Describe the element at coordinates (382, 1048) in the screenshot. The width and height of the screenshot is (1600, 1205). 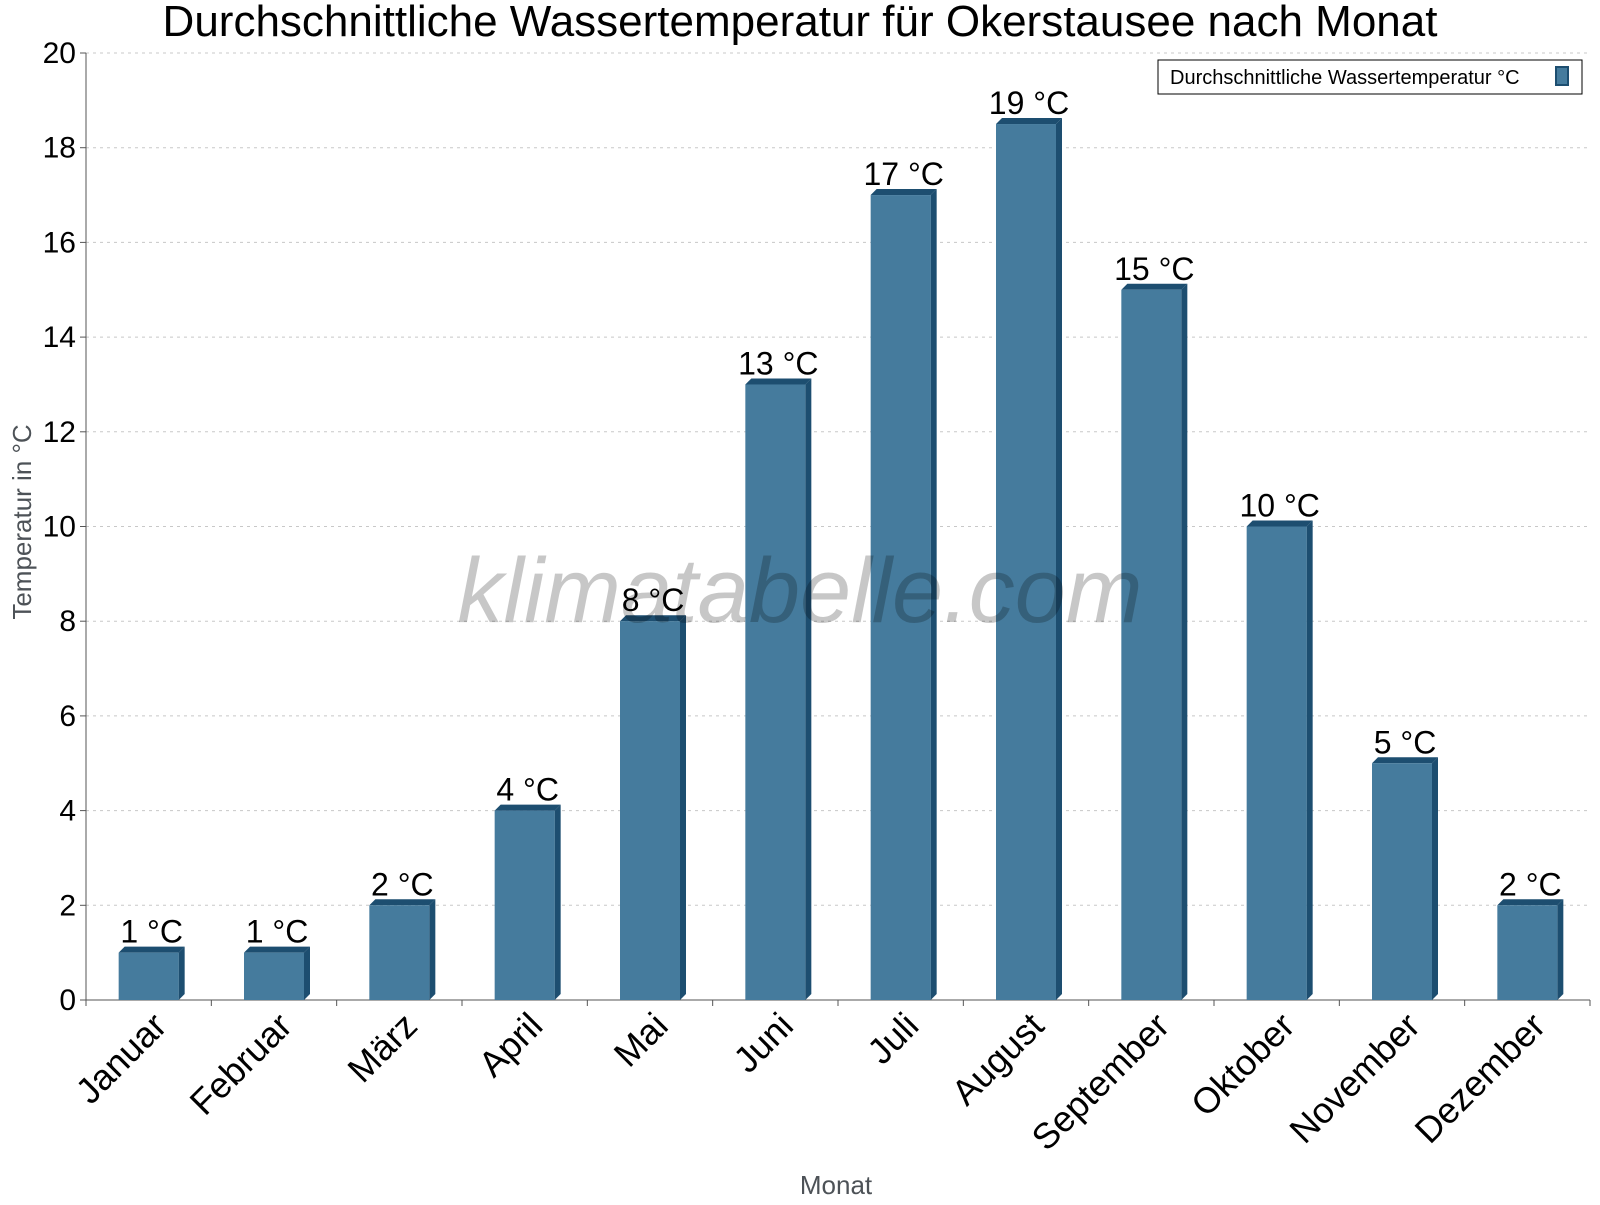
I see `x-tick-label: März` at that location.